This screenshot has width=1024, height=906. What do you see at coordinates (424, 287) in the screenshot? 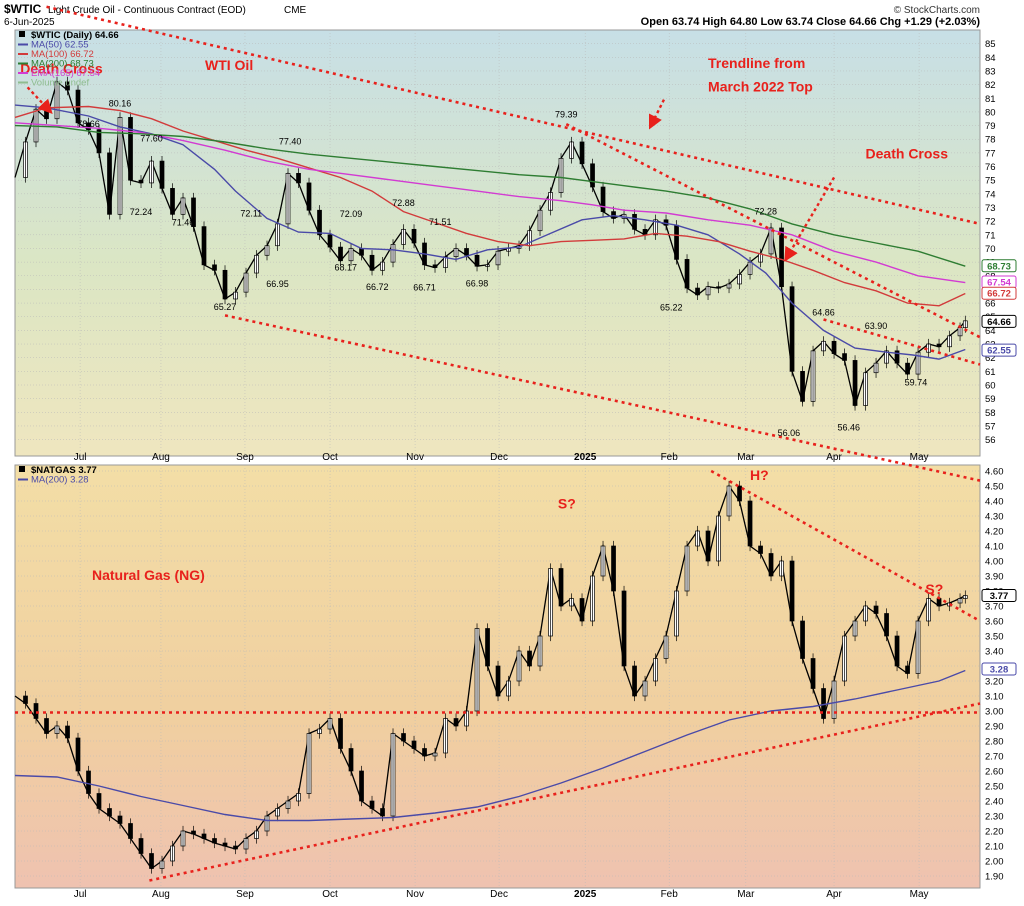
I see `price-label: 66.71` at bounding box center [424, 287].